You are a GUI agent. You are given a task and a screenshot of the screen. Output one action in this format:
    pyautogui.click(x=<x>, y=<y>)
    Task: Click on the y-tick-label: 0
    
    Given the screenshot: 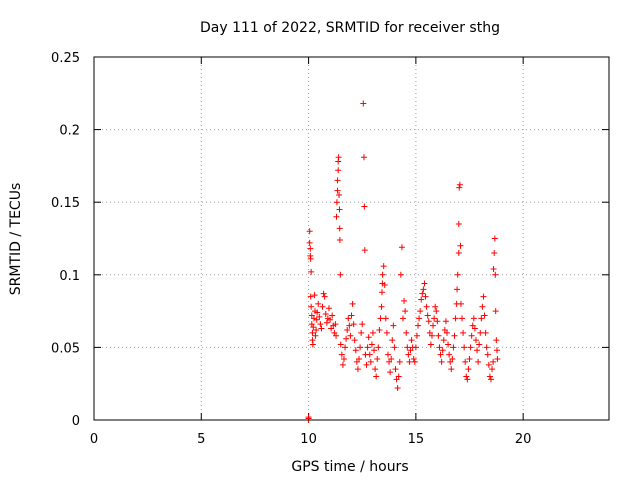 What is the action you would take?
    pyautogui.click(x=76, y=421)
    